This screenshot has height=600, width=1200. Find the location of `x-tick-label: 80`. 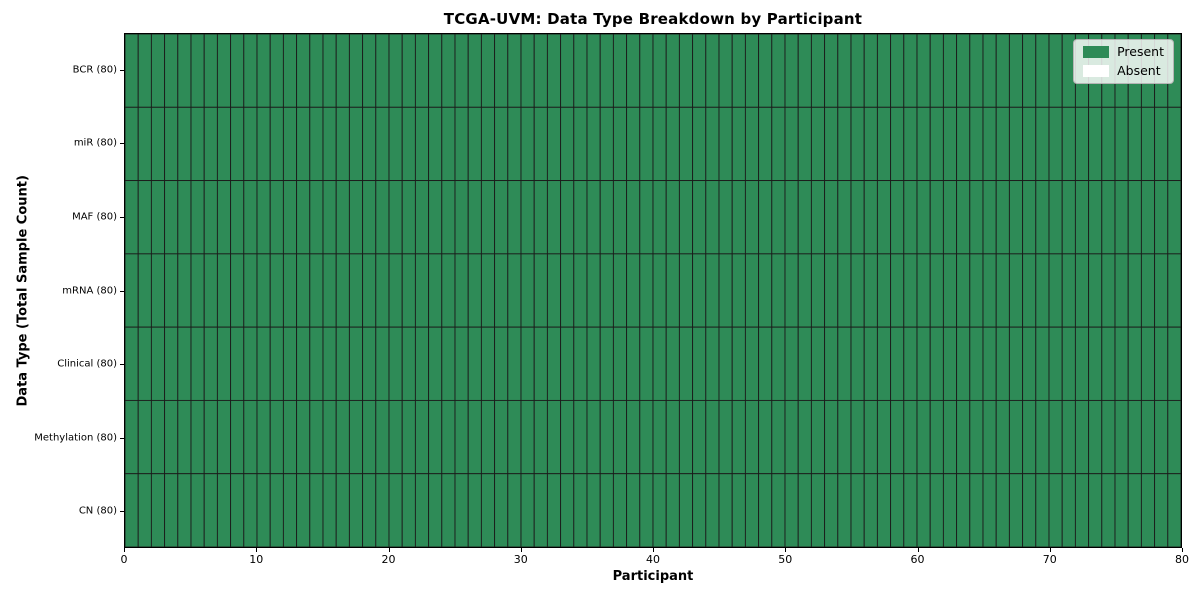

x-tick-label: 80 is located at coordinates (1182, 559).